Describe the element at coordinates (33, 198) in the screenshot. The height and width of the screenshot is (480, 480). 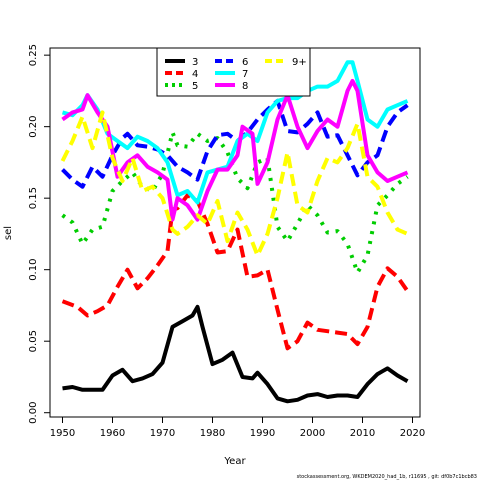
I see `y-tick-label: 0.15` at that location.